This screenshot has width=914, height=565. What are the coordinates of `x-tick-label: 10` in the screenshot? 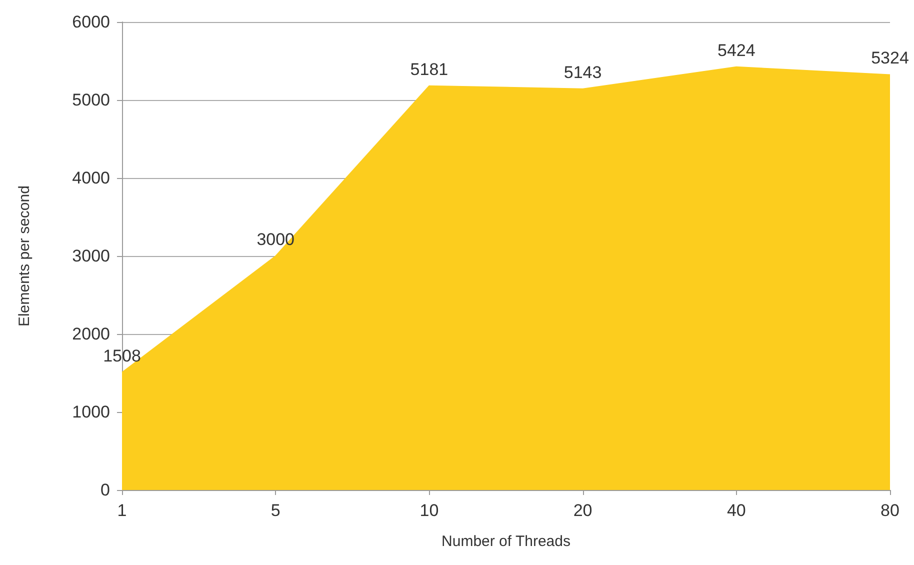 It's located at (429, 510).